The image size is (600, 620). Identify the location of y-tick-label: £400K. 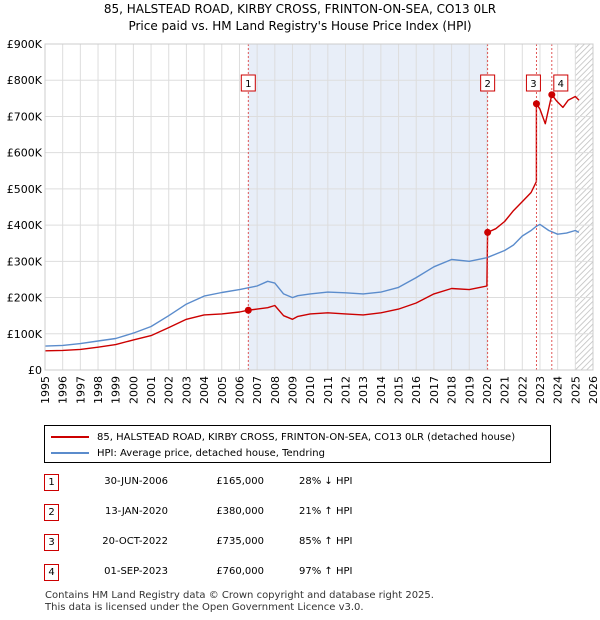
(25, 225).